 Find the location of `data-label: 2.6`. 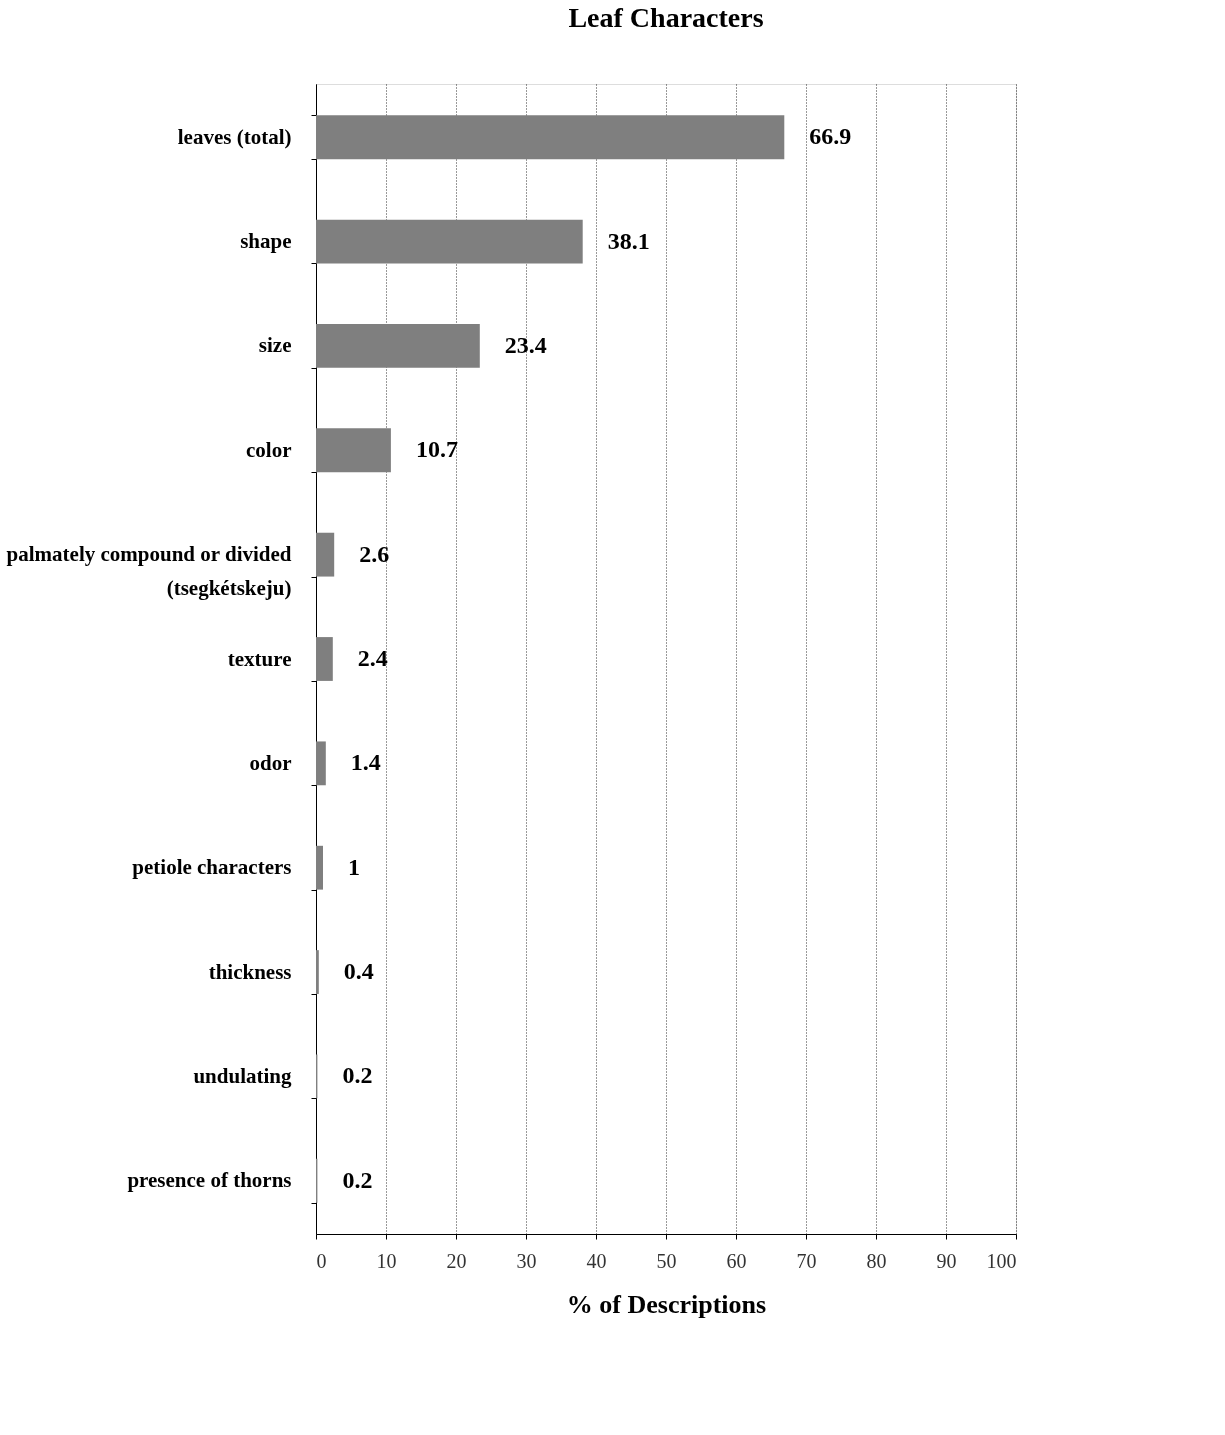

data-label: 2.6 is located at coordinates (374, 553).